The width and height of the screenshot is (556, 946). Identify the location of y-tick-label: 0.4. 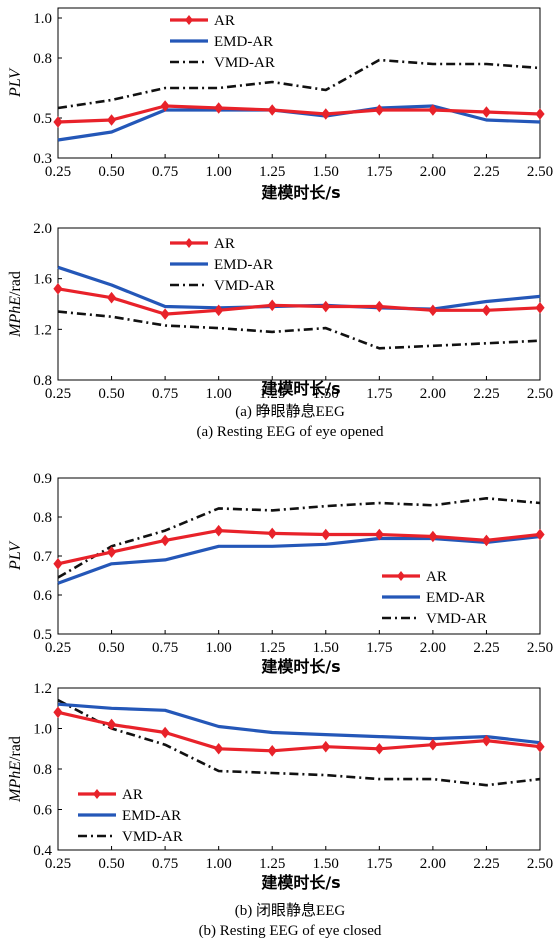
(42, 851).